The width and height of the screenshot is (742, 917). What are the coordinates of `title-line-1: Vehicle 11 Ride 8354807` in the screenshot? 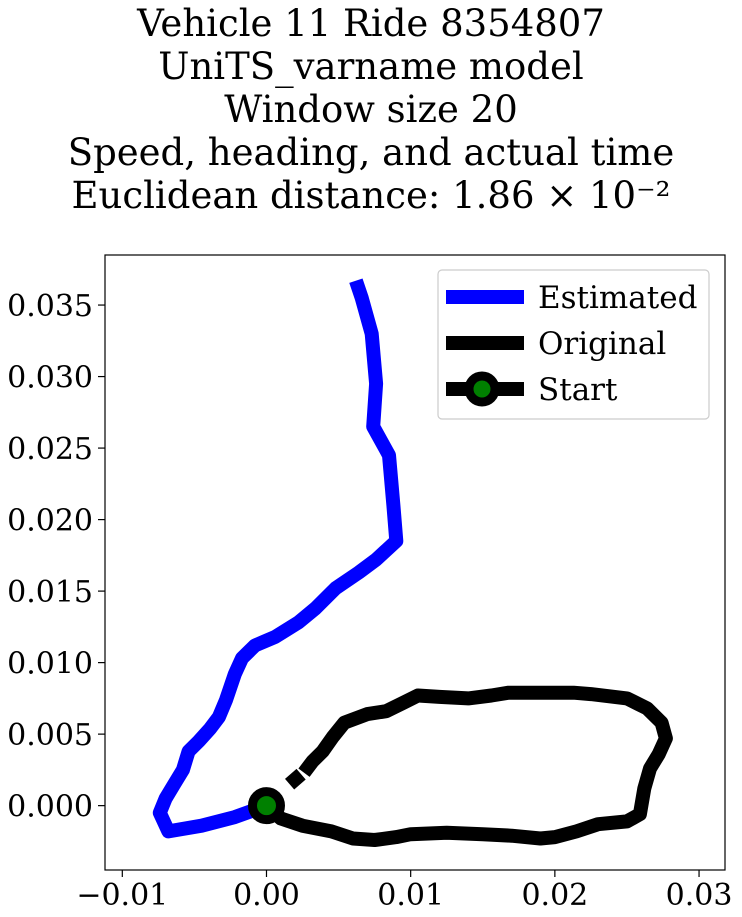 It's located at (371, 23).